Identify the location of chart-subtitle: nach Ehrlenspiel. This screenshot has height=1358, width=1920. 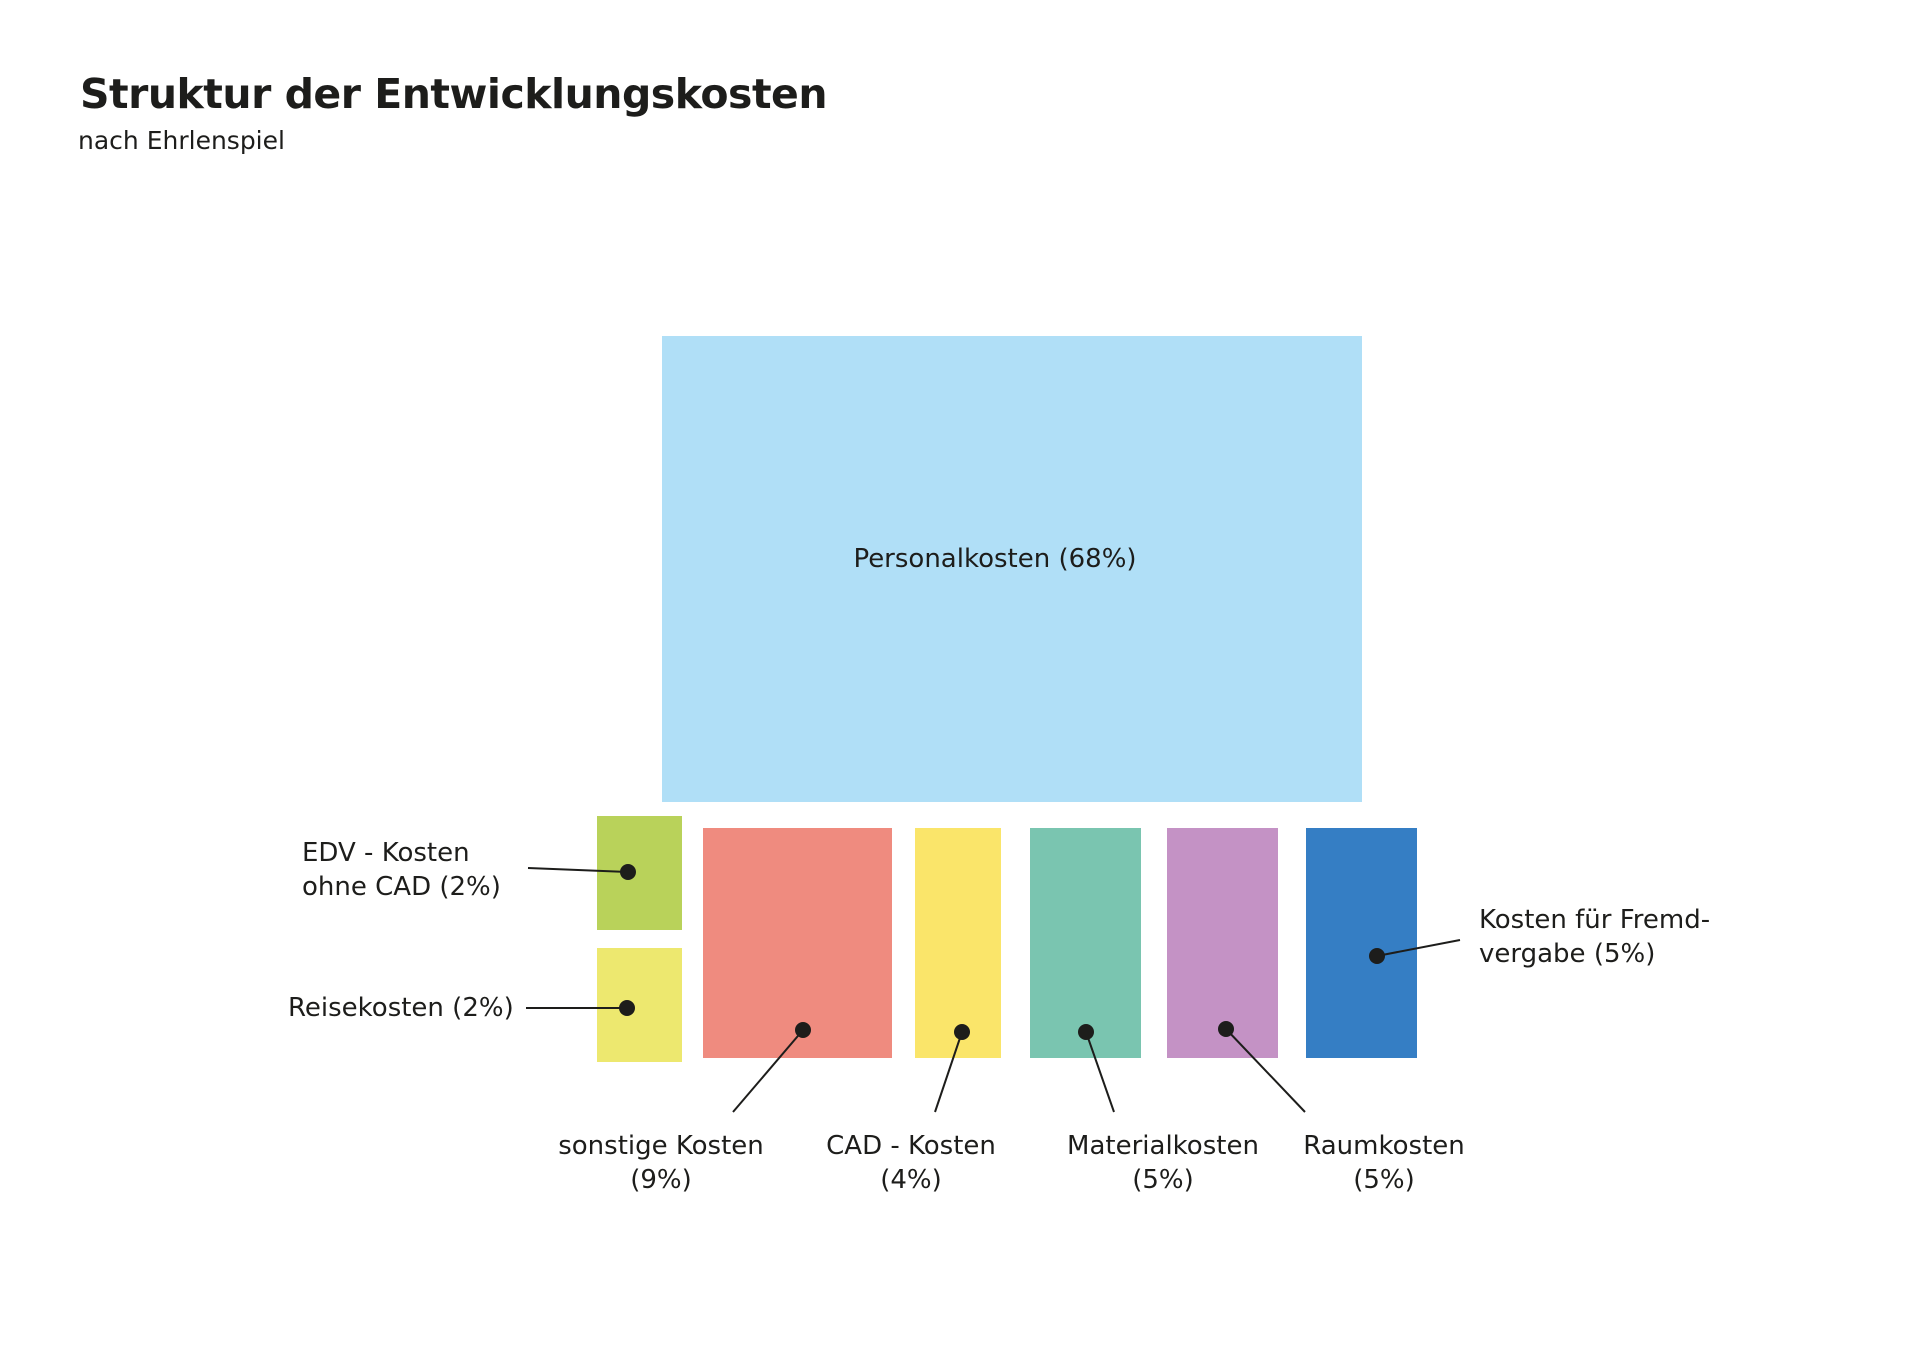
(181, 140).